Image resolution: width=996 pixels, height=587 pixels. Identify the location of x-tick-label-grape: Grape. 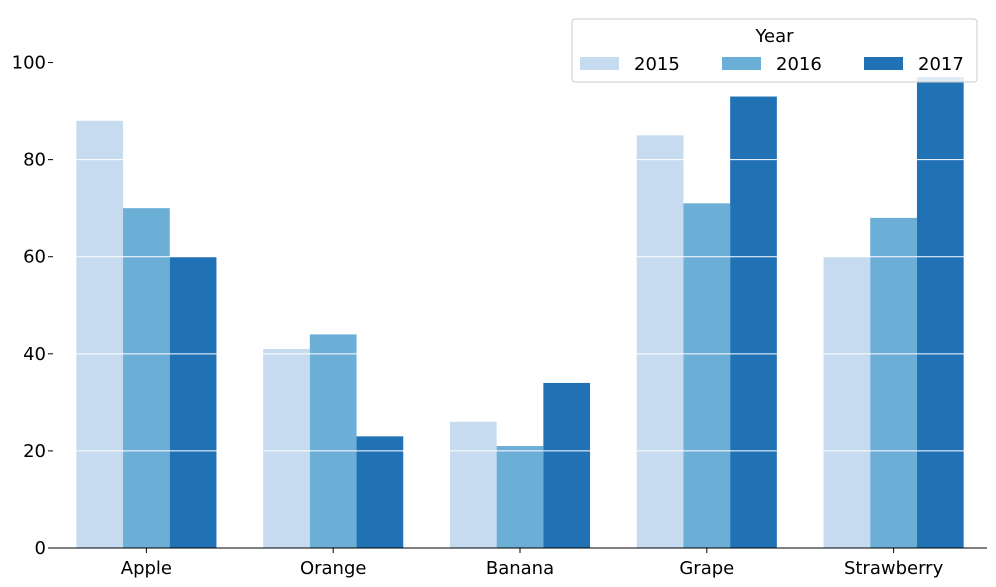
(706, 568).